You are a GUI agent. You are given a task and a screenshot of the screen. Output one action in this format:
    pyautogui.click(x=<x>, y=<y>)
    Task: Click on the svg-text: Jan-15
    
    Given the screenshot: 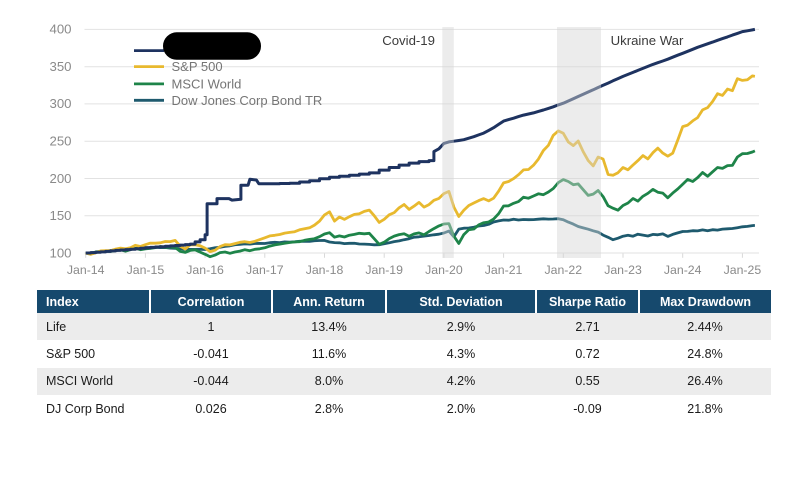 What is the action you would take?
    pyautogui.click(x=146, y=270)
    